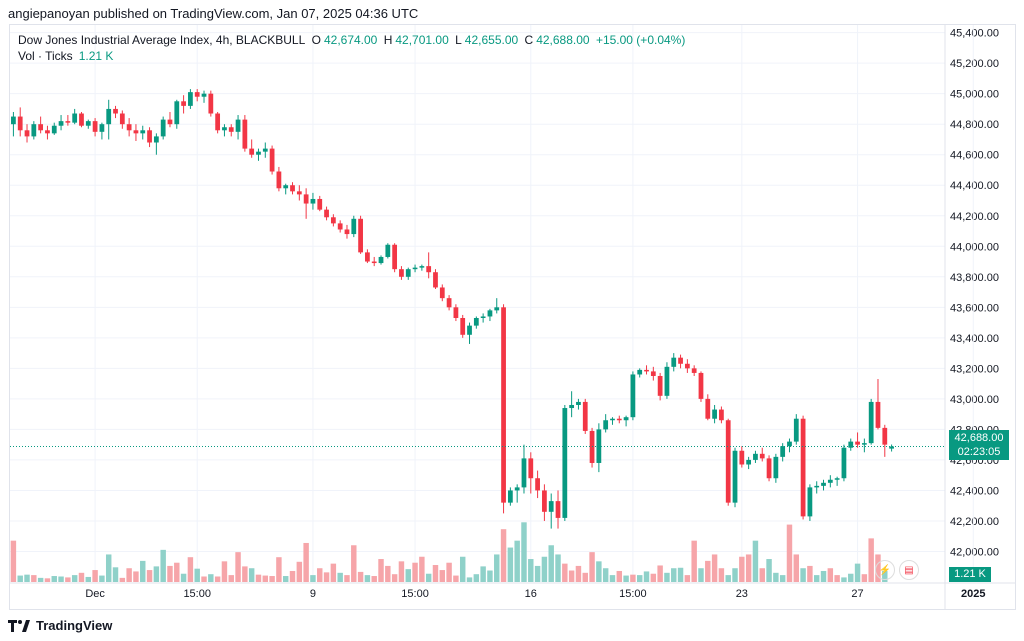 This screenshot has width=1024, height=641. I want to click on us-flag-event-icon: ▤, so click(909, 570).